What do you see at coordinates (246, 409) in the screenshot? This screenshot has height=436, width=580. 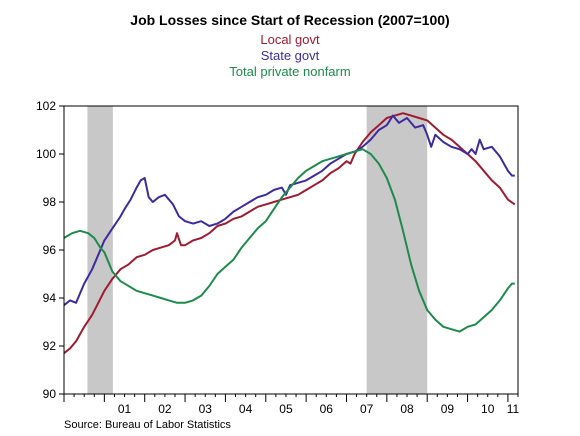 I see `x-tick-label: 04` at bounding box center [246, 409].